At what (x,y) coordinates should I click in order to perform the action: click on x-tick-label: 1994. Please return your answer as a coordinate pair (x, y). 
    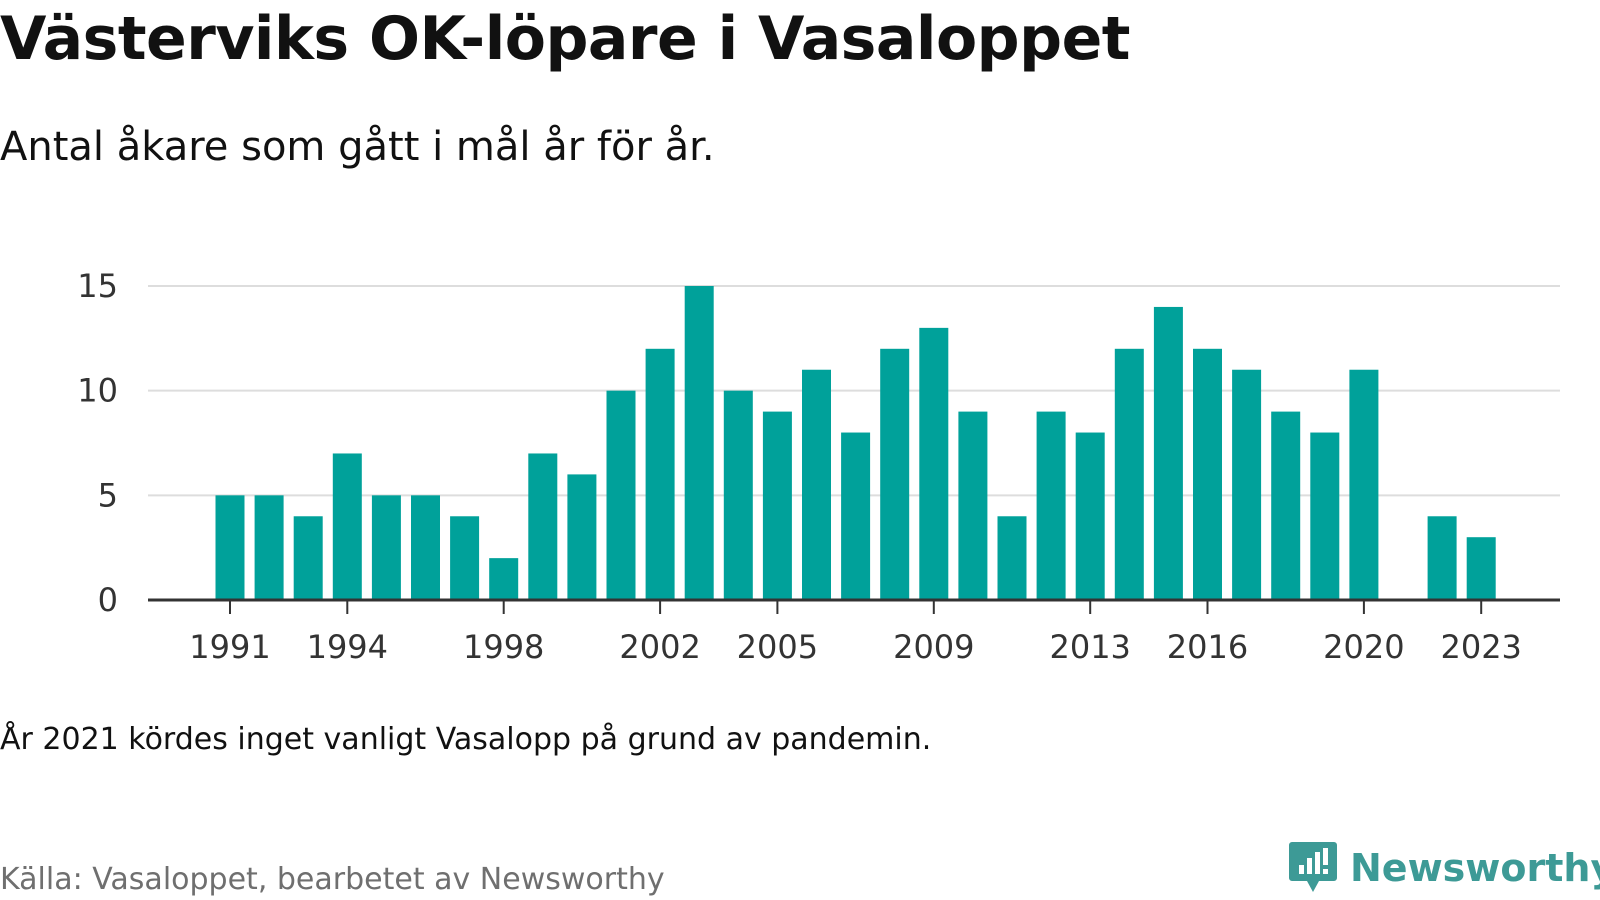
    Looking at the image, I should click on (347, 647).